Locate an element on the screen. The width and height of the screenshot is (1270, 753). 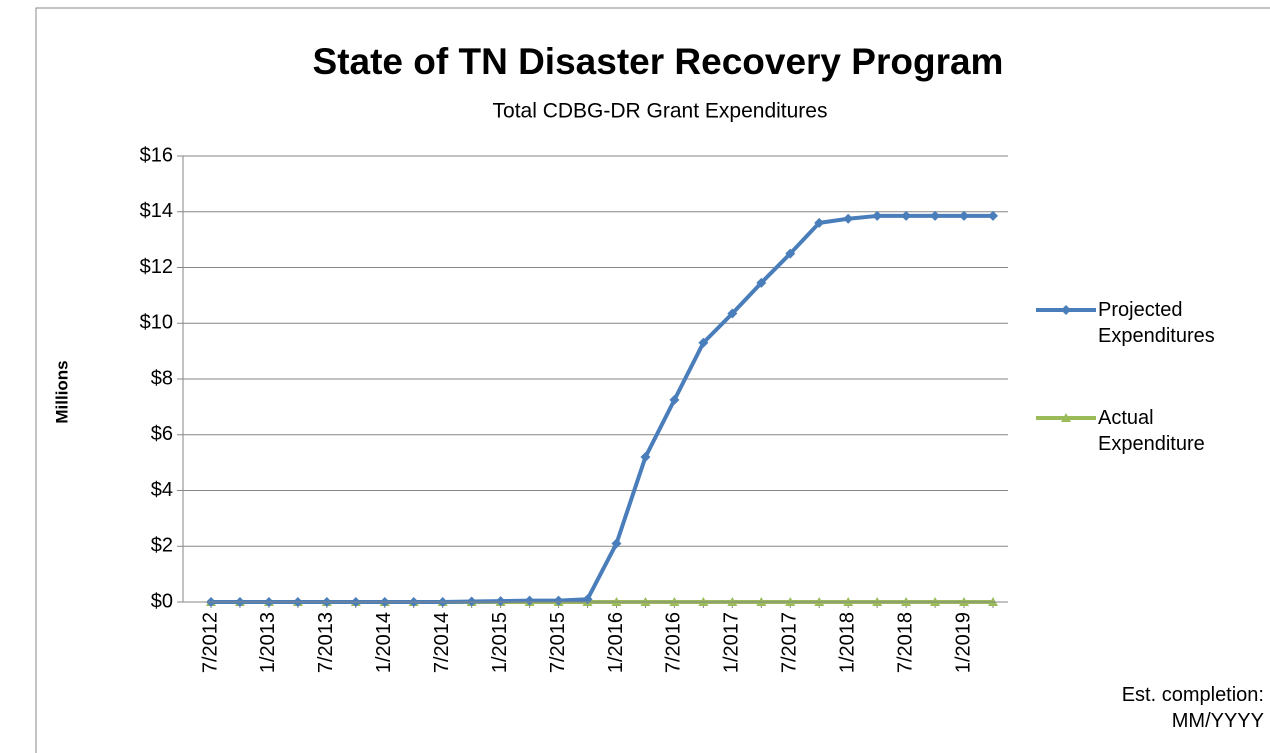
y-tick-label: $8 is located at coordinates (162, 378).